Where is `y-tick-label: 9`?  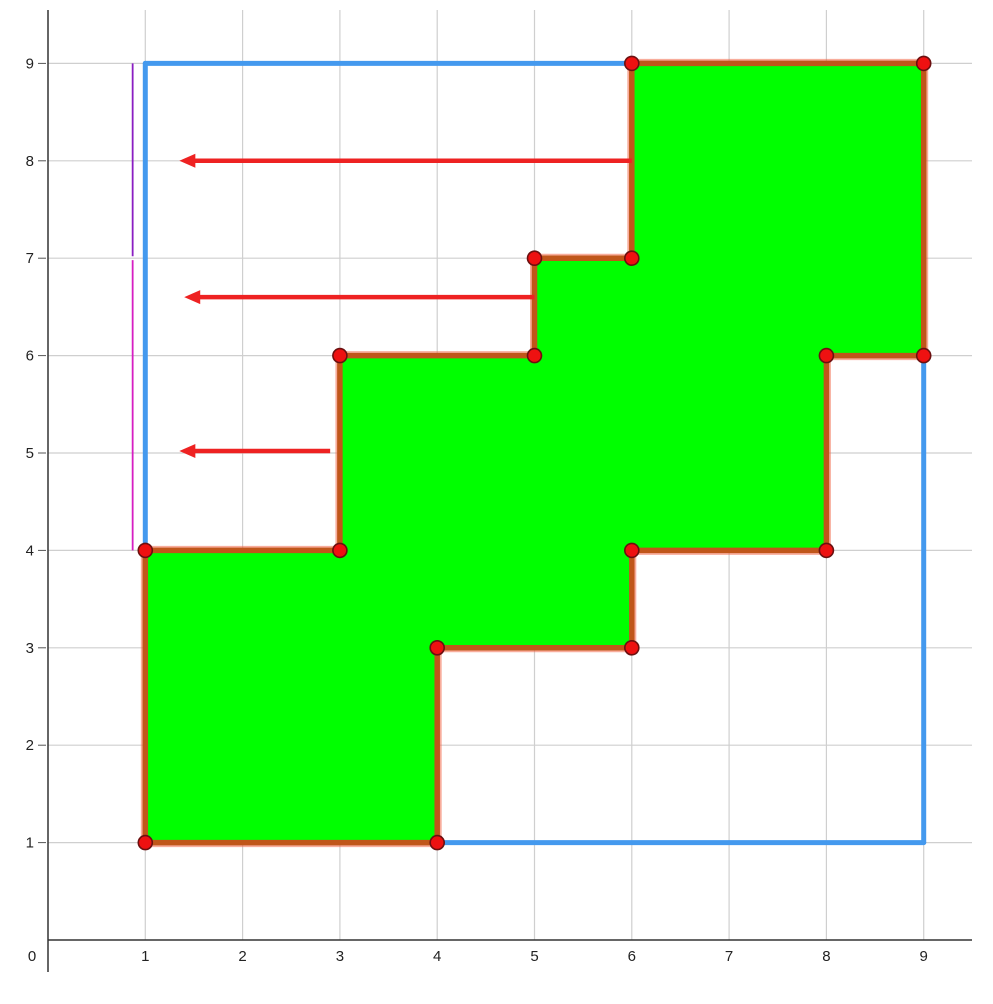
y-tick-label: 9 is located at coordinates (30, 63).